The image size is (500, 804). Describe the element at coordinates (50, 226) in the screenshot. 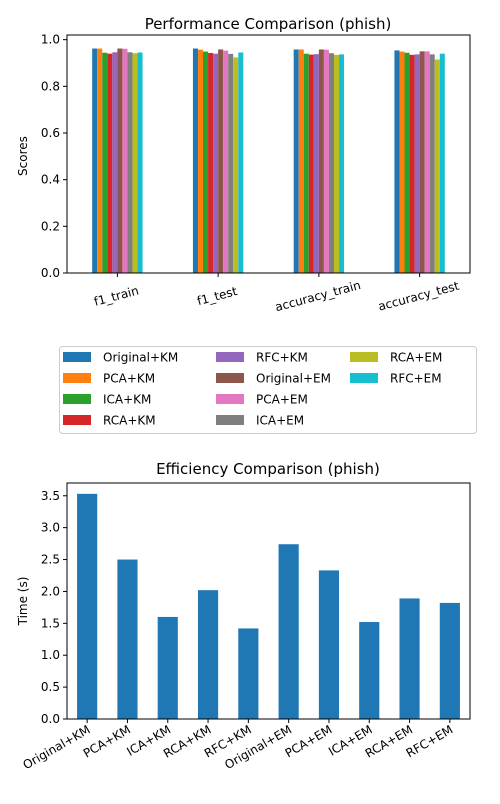

I see `performance-ytick-label: 0.2` at that location.